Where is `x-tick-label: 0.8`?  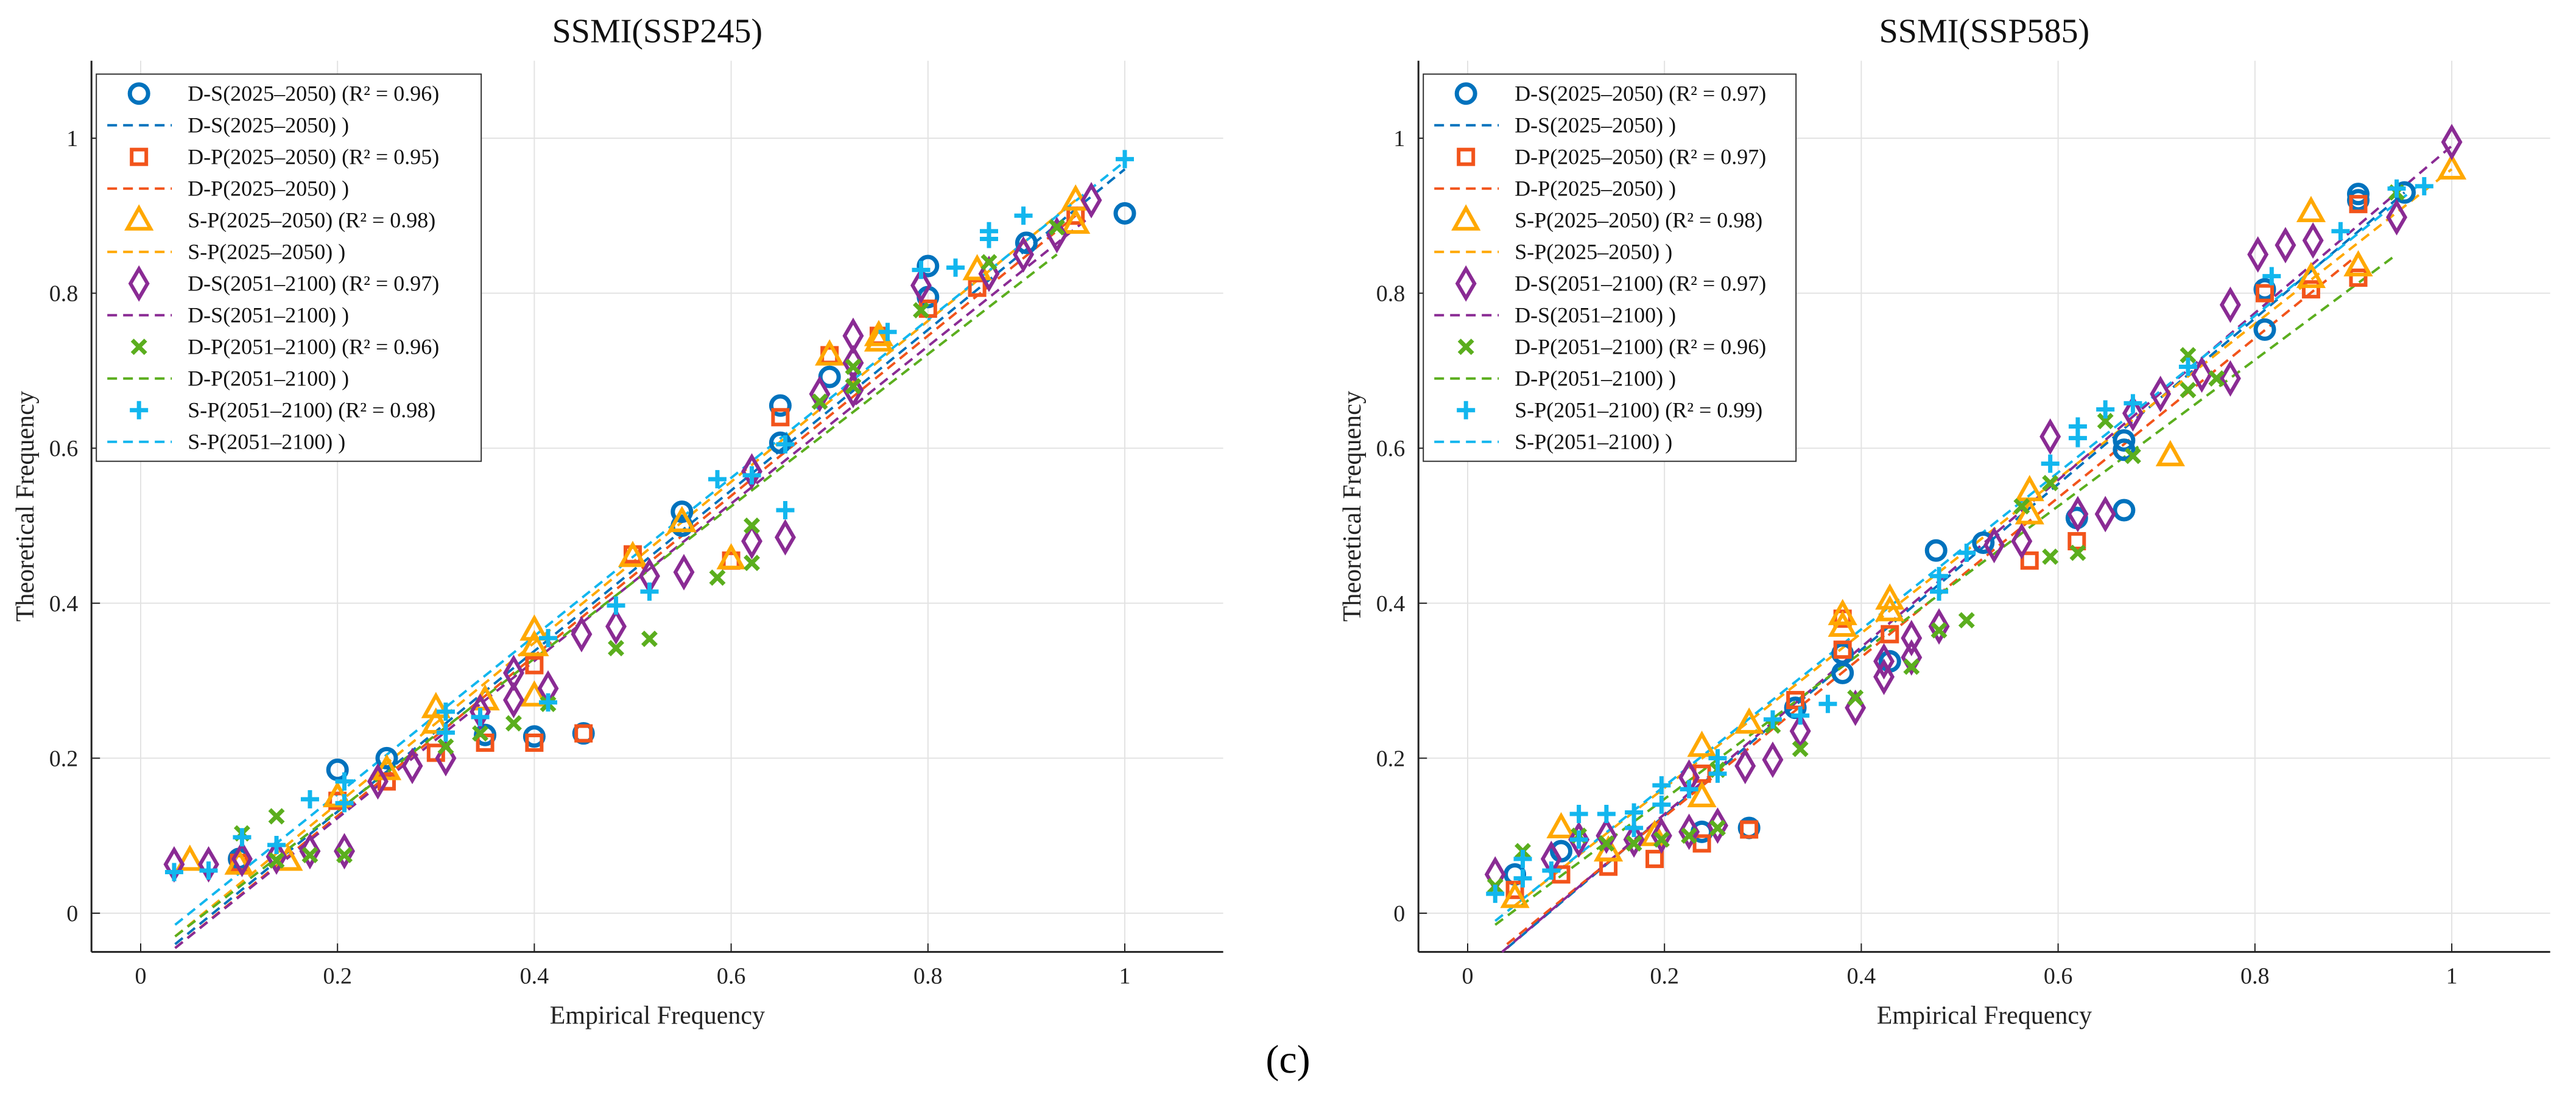
x-tick-label: 0.8 is located at coordinates (2255, 977).